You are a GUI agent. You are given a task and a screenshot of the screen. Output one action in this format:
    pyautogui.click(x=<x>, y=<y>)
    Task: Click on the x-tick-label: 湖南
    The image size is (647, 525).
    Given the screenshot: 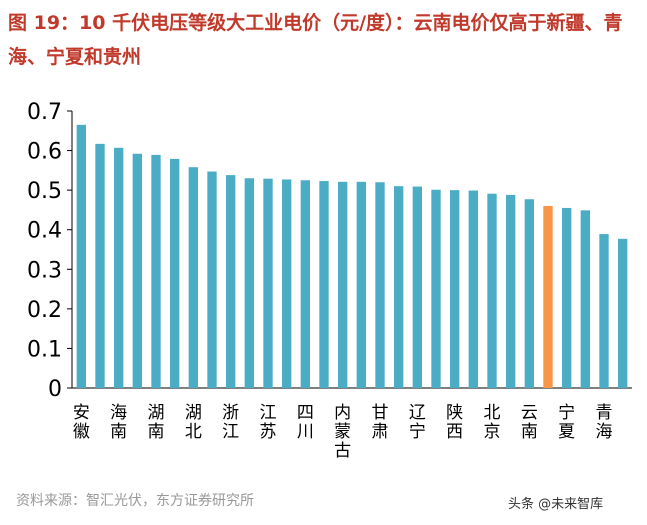 What is the action you would take?
    pyautogui.click(x=156, y=422)
    